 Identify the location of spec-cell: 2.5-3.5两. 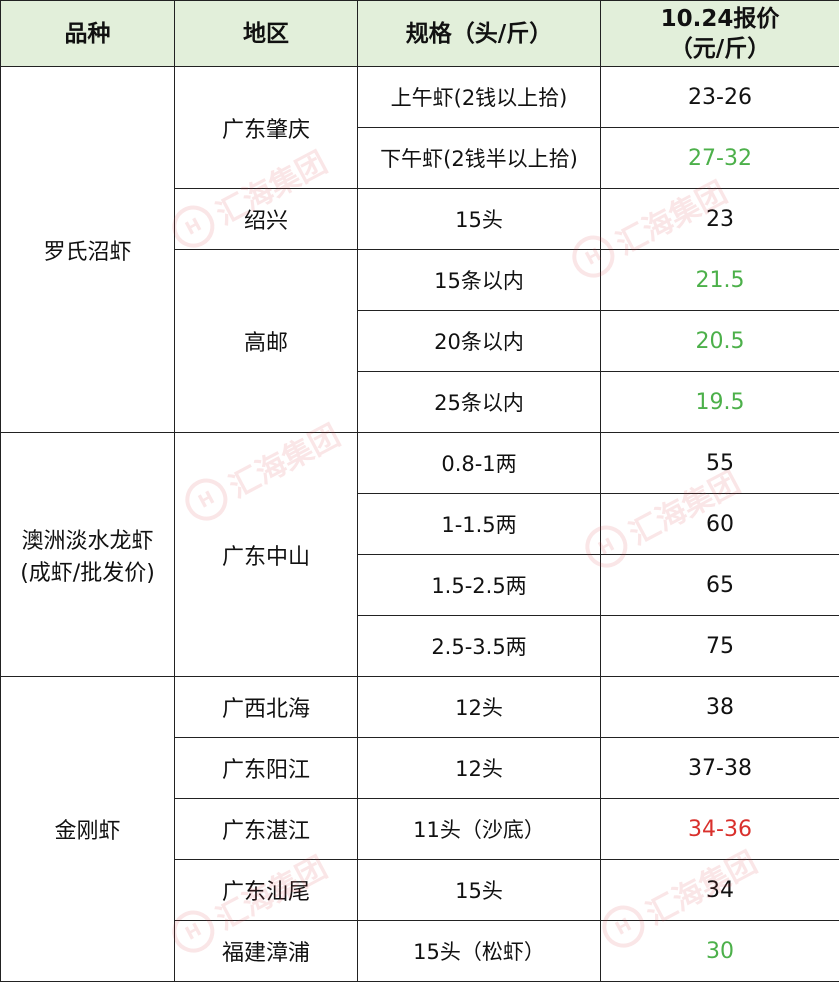
(479, 646).